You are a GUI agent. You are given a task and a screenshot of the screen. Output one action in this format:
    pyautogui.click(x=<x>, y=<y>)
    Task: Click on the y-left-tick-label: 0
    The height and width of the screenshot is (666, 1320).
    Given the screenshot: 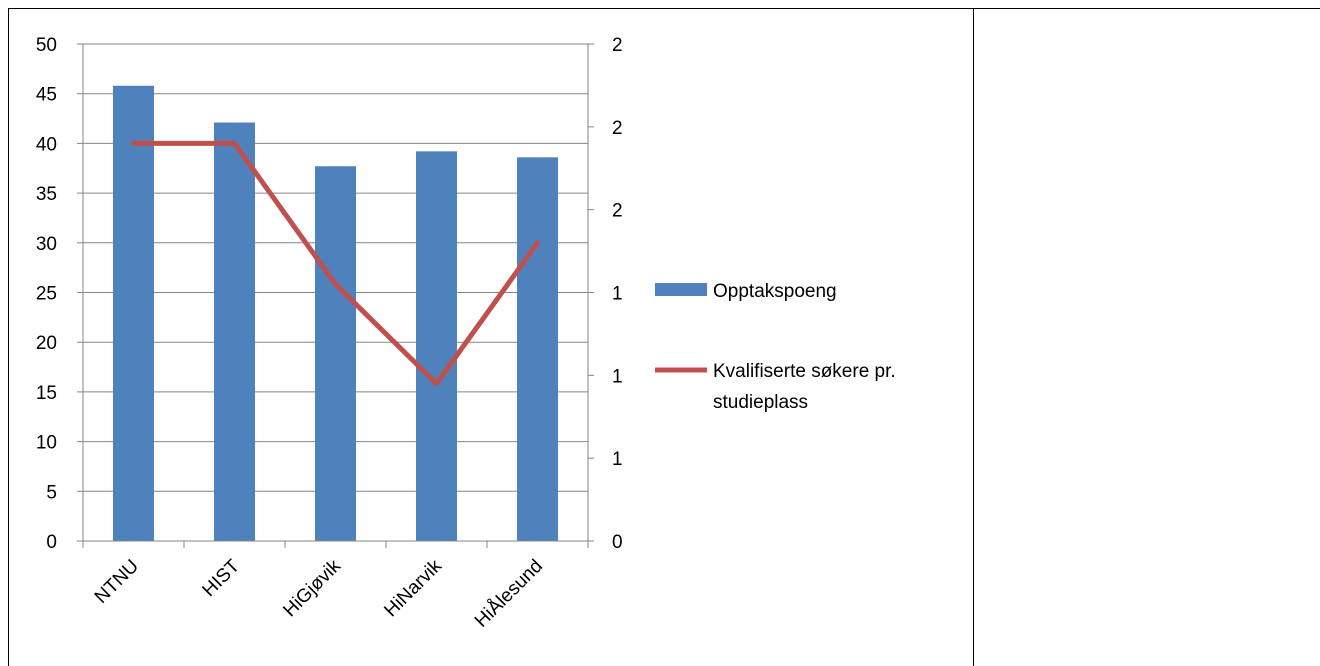 What is the action you would take?
    pyautogui.click(x=51, y=542)
    